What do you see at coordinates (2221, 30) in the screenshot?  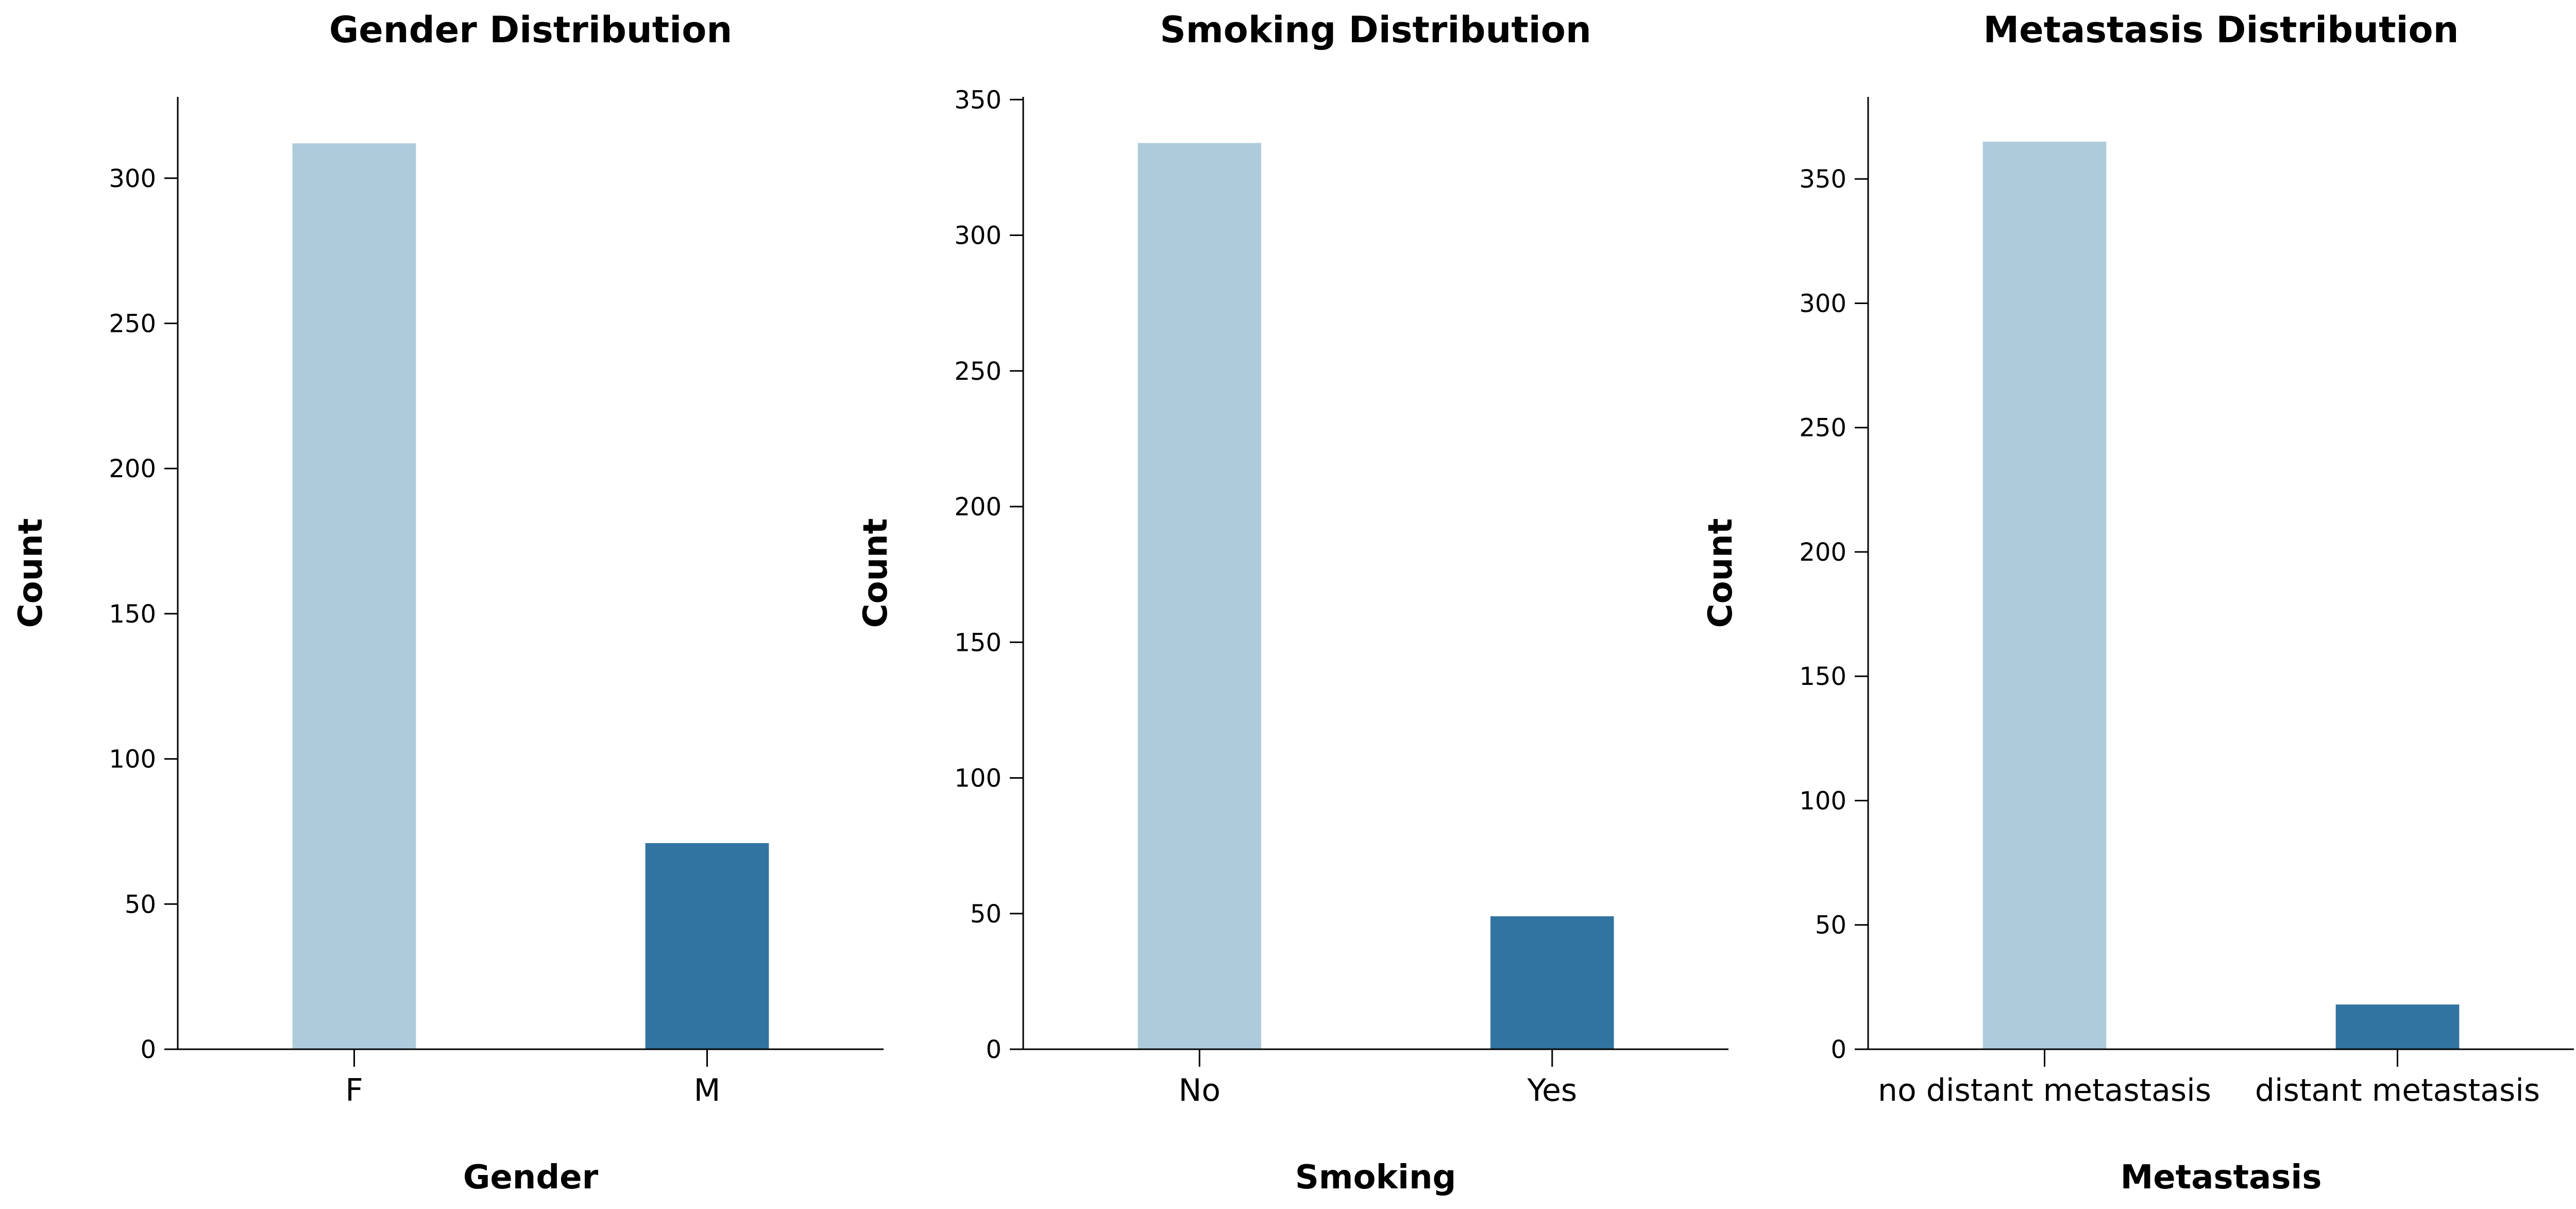 I see `metastasis-chart-title: Metastasis Distribution` at bounding box center [2221, 30].